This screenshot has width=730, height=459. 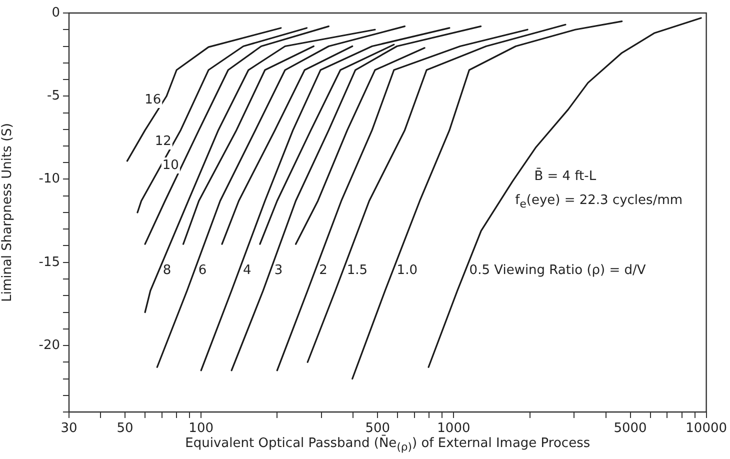 I want to click on series-label: 2, so click(x=323, y=270).